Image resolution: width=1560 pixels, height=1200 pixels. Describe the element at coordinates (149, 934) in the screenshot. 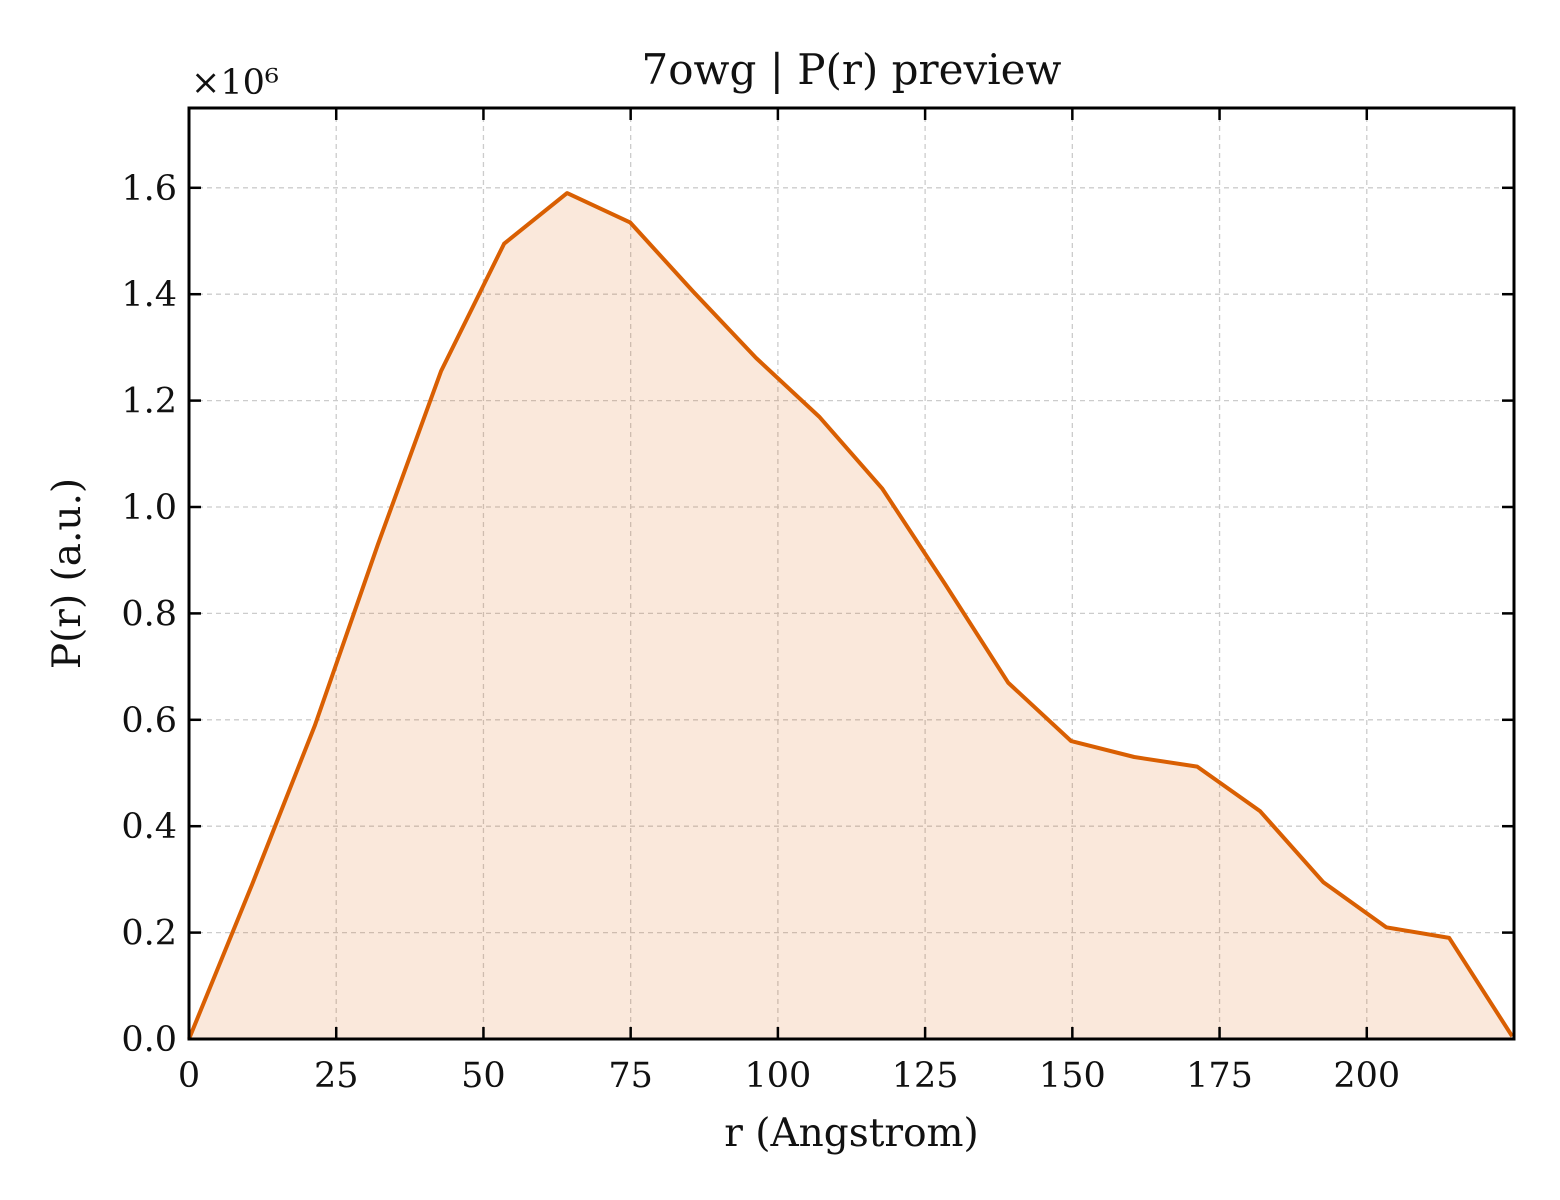

I see `y-tick-label: 0.2` at that location.